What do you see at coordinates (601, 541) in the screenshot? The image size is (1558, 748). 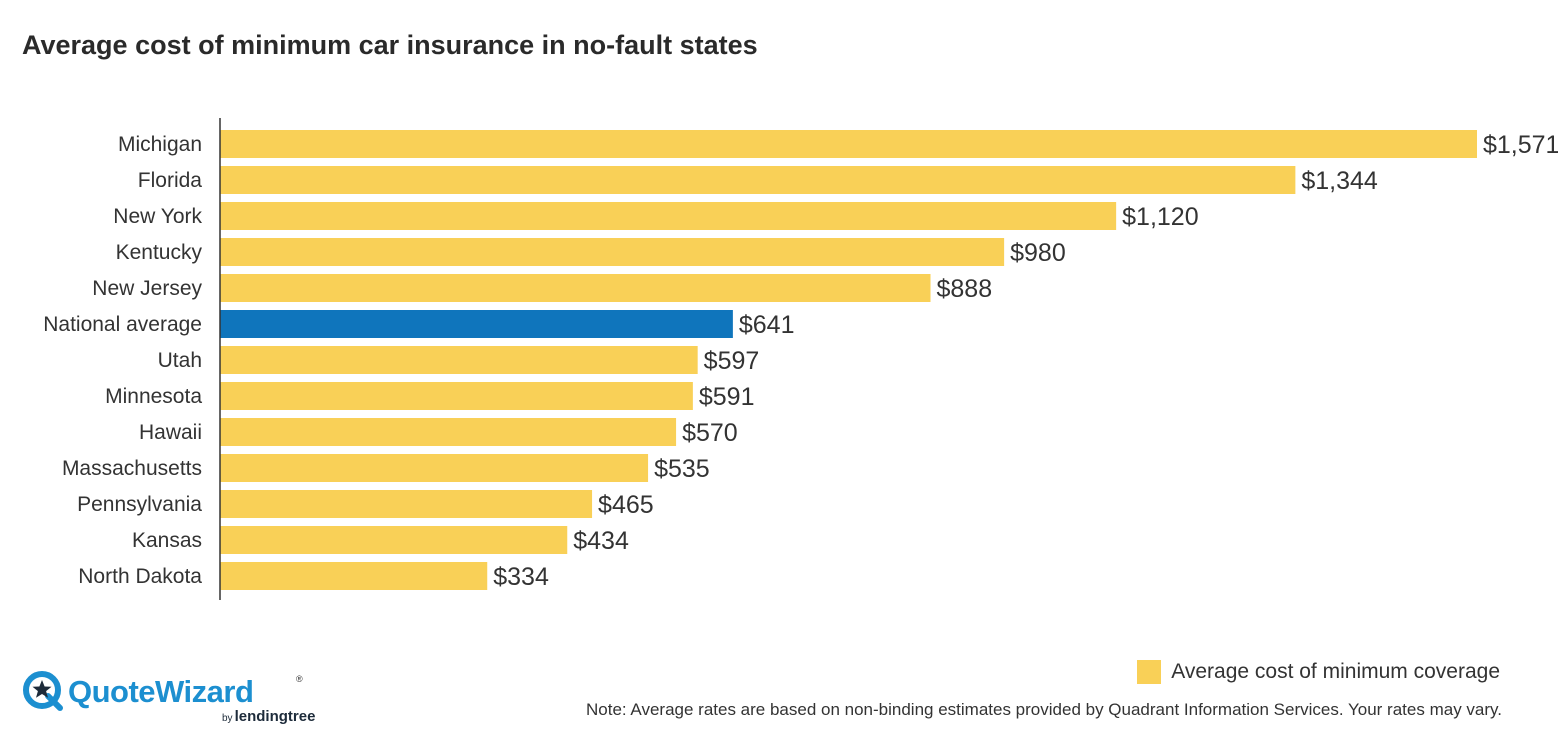 I see `value-label: $434` at bounding box center [601, 541].